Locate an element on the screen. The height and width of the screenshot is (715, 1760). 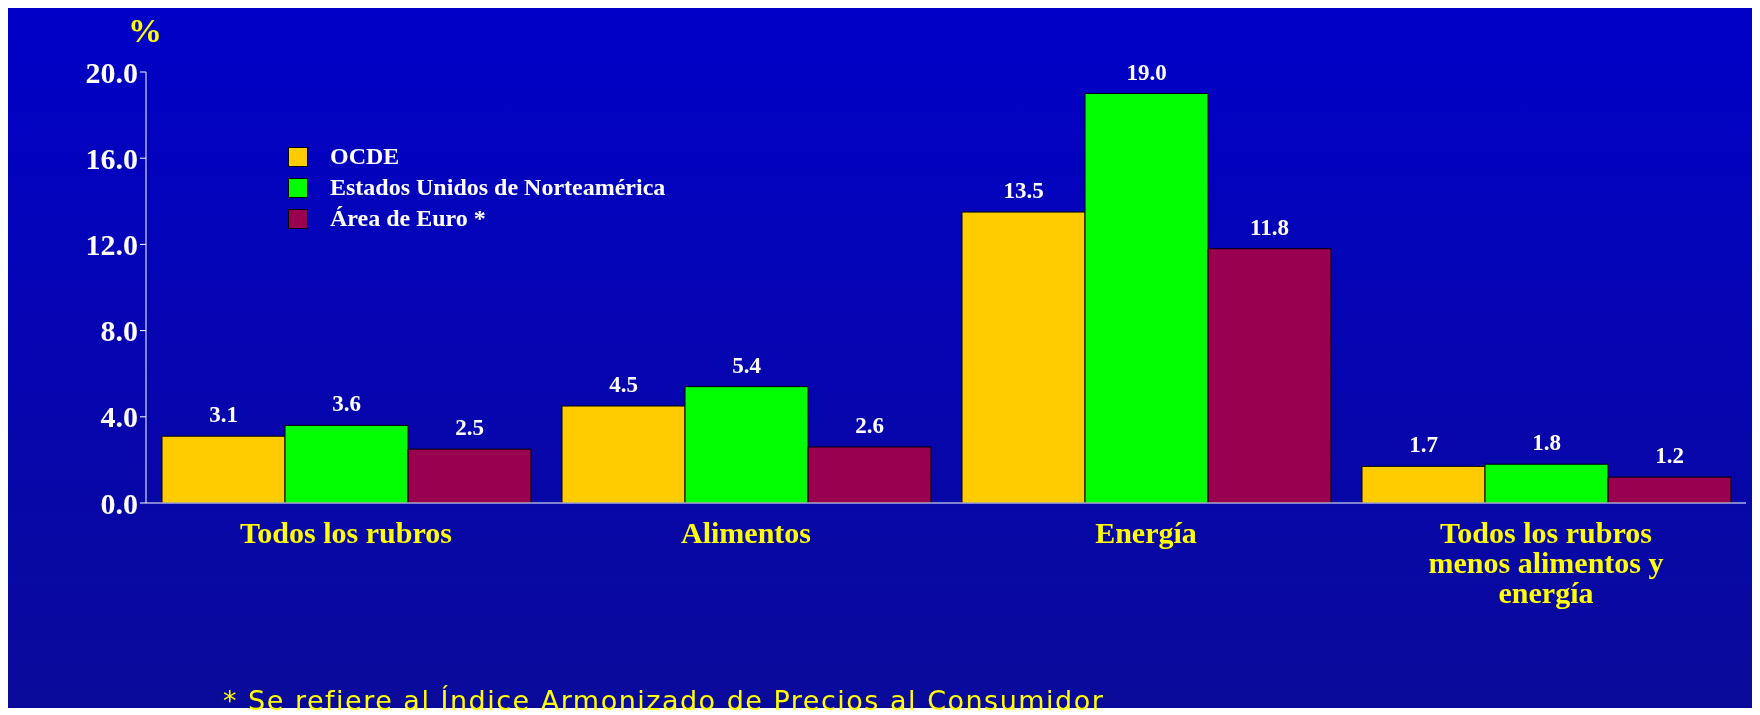
data-label: 3.6 is located at coordinates (346, 404).